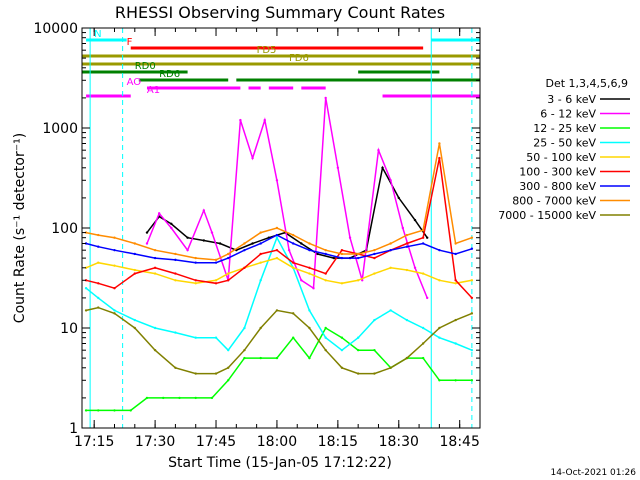 This screenshot has height=480, width=640. Describe the element at coordinates (586, 83) in the screenshot. I see `legend-title: Det 1,3,4,5,6,9` at that location.